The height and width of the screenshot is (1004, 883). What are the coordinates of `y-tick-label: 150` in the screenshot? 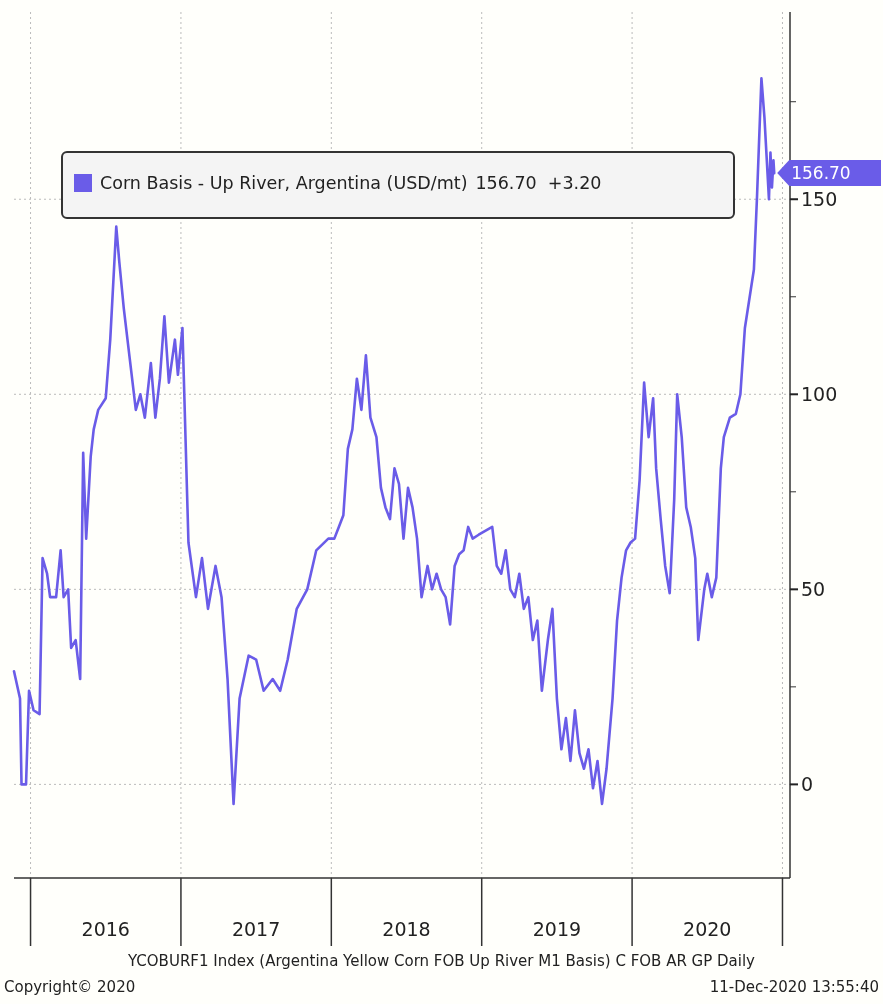 It's located at (819, 198).